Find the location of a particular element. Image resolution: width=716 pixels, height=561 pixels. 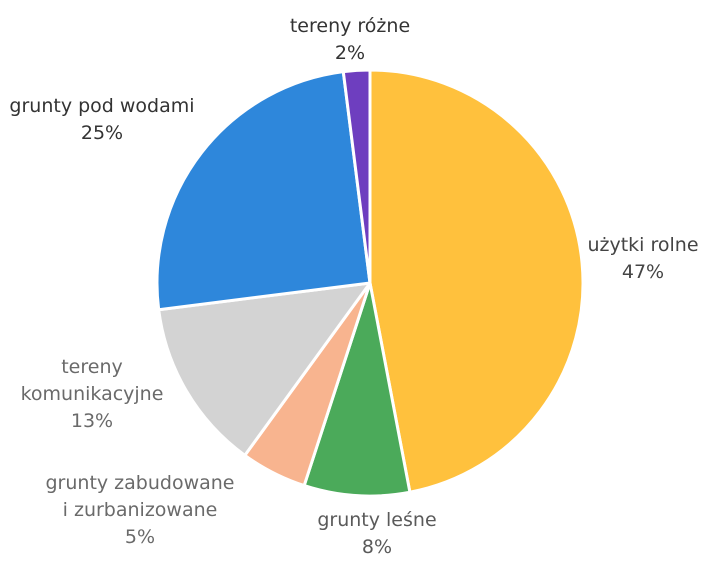

label-value: 8% is located at coordinates (377, 547).